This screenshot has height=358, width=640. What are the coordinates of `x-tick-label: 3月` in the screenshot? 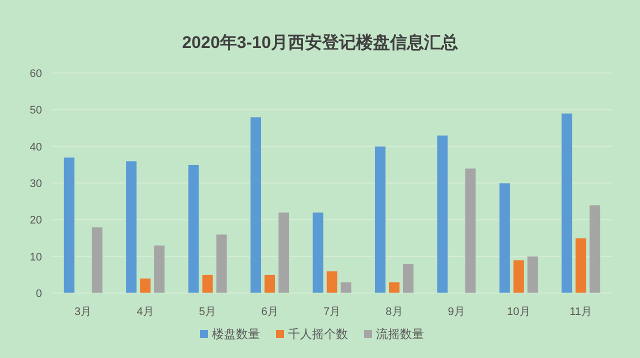 It's located at (83, 312).